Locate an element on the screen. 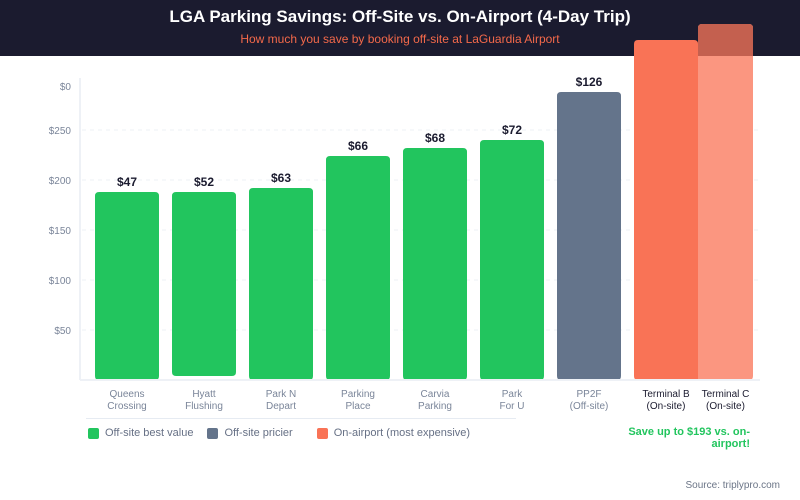 This screenshot has height=500, width=800. y-tick-label: $250 is located at coordinates (60, 131).